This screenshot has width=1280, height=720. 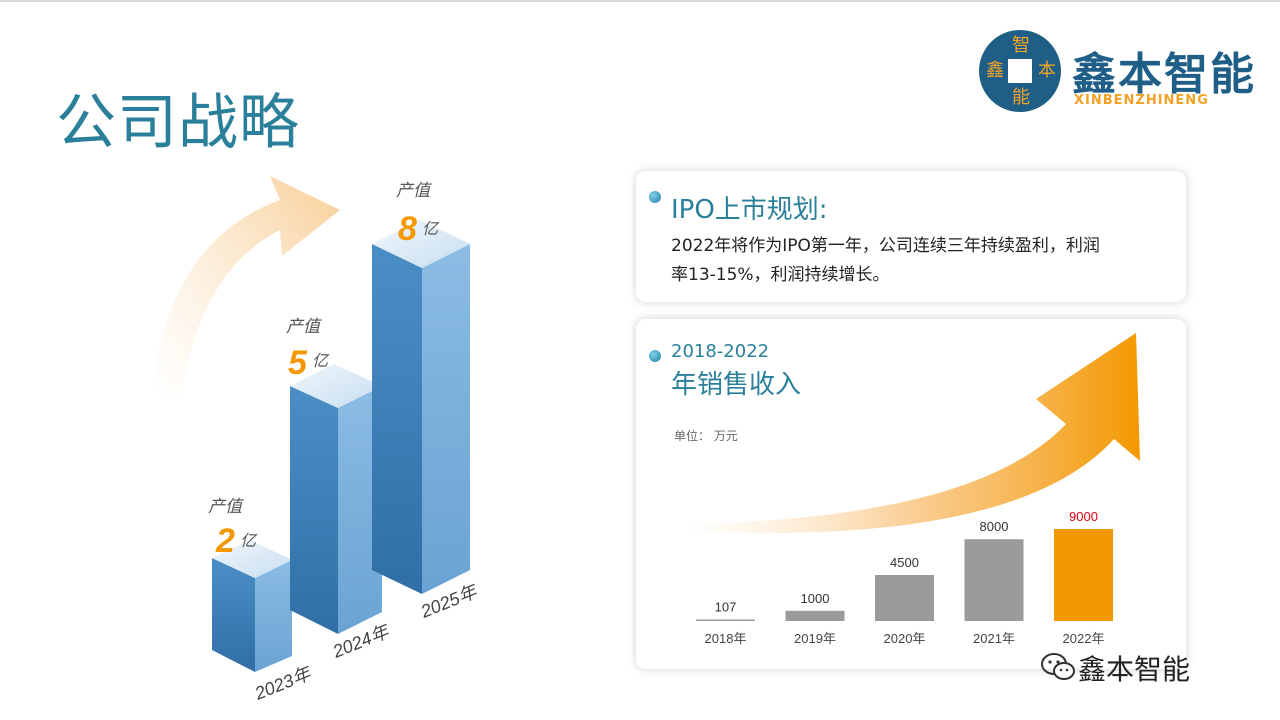 I want to click on growth-arrow-shape, so click(x=246, y=288).